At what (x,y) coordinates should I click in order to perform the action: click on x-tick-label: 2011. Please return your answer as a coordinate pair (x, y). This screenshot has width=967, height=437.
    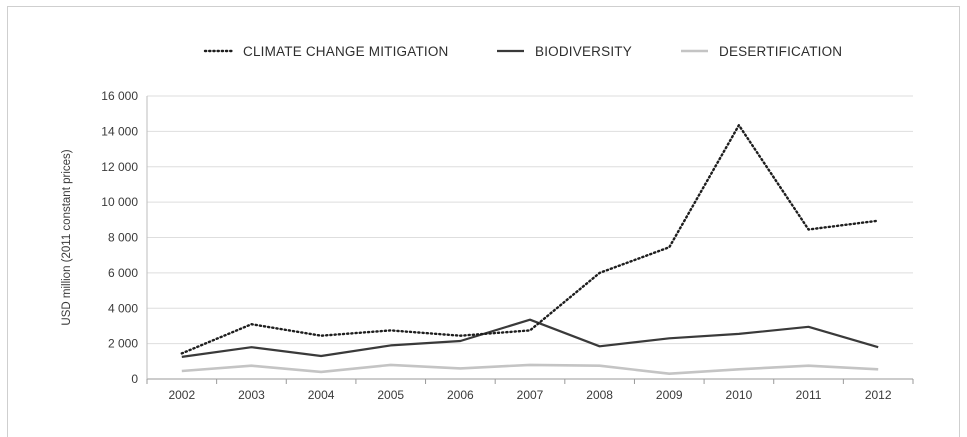
    Looking at the image, I should click on (809, 395).